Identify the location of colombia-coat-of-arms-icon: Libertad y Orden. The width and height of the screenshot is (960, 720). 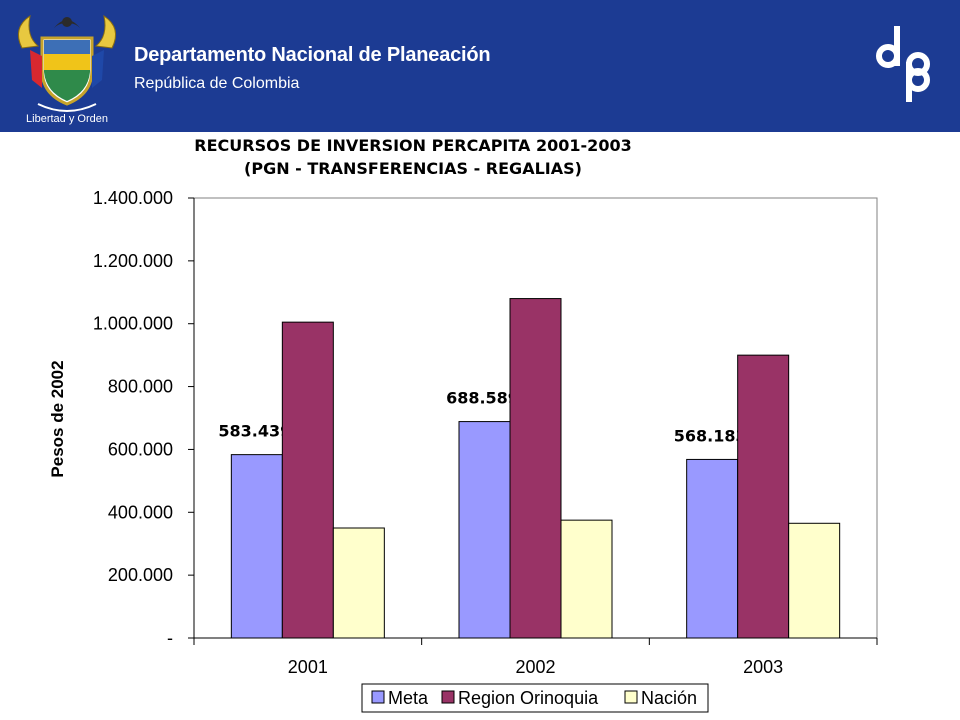
(67, 69).